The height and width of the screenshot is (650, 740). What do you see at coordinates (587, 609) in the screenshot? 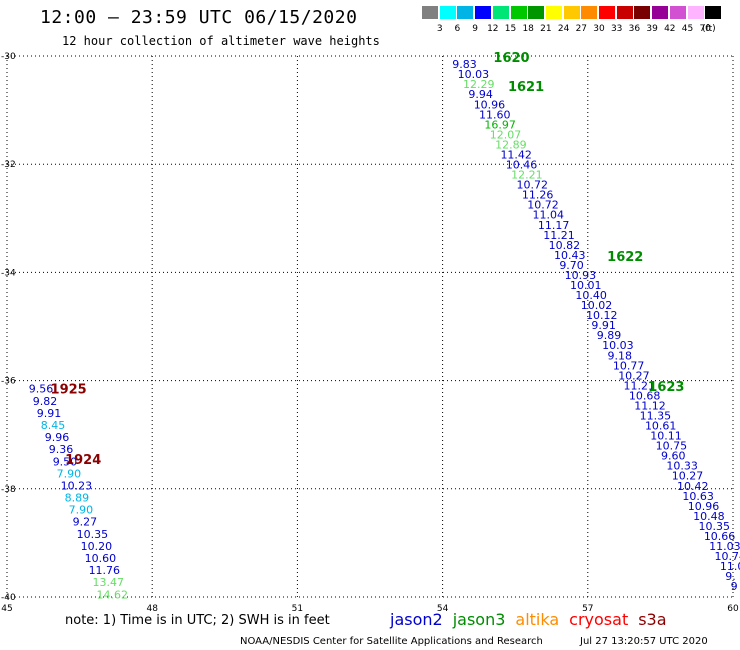
I see `x-tick-label: 57` at bounding box center [587, 609].